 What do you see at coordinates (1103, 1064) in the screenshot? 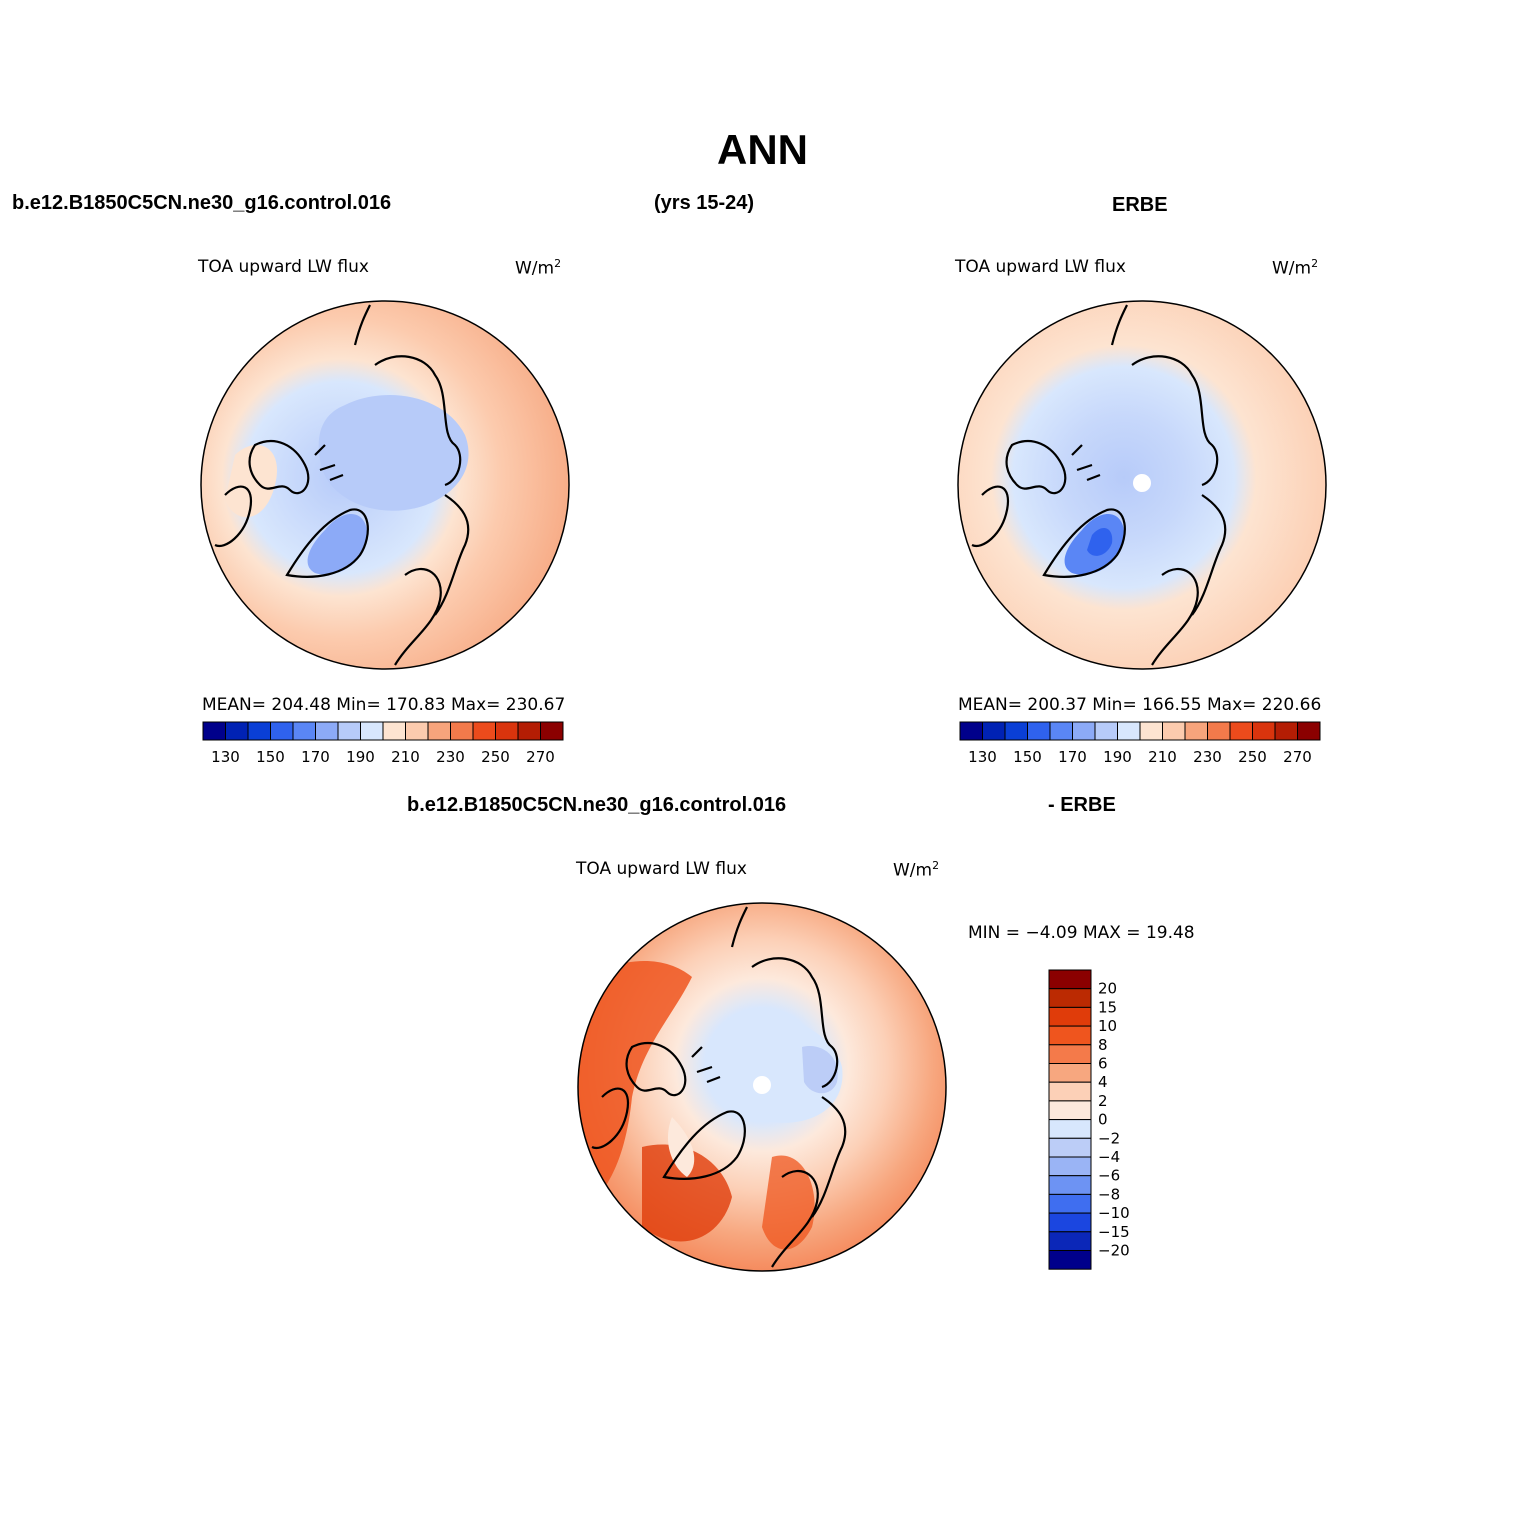
I see `diff-colorbar-tick-label: 6` at bounding box center [1103, 1064].